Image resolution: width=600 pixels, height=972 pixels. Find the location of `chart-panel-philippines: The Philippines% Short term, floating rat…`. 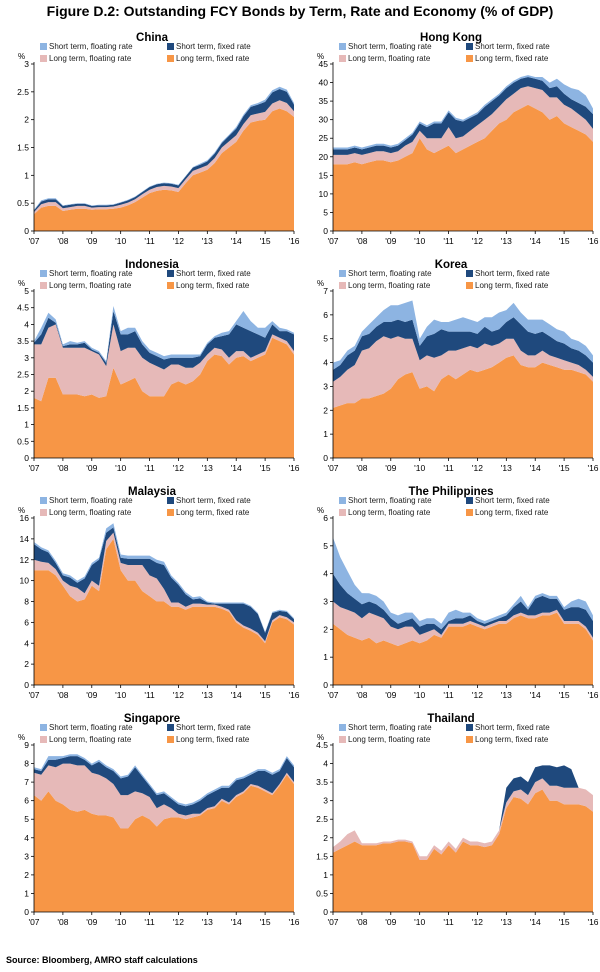

chart-panel-philippines: The Philippines% Short term, floating rat… is located at coordinates (451, 595).